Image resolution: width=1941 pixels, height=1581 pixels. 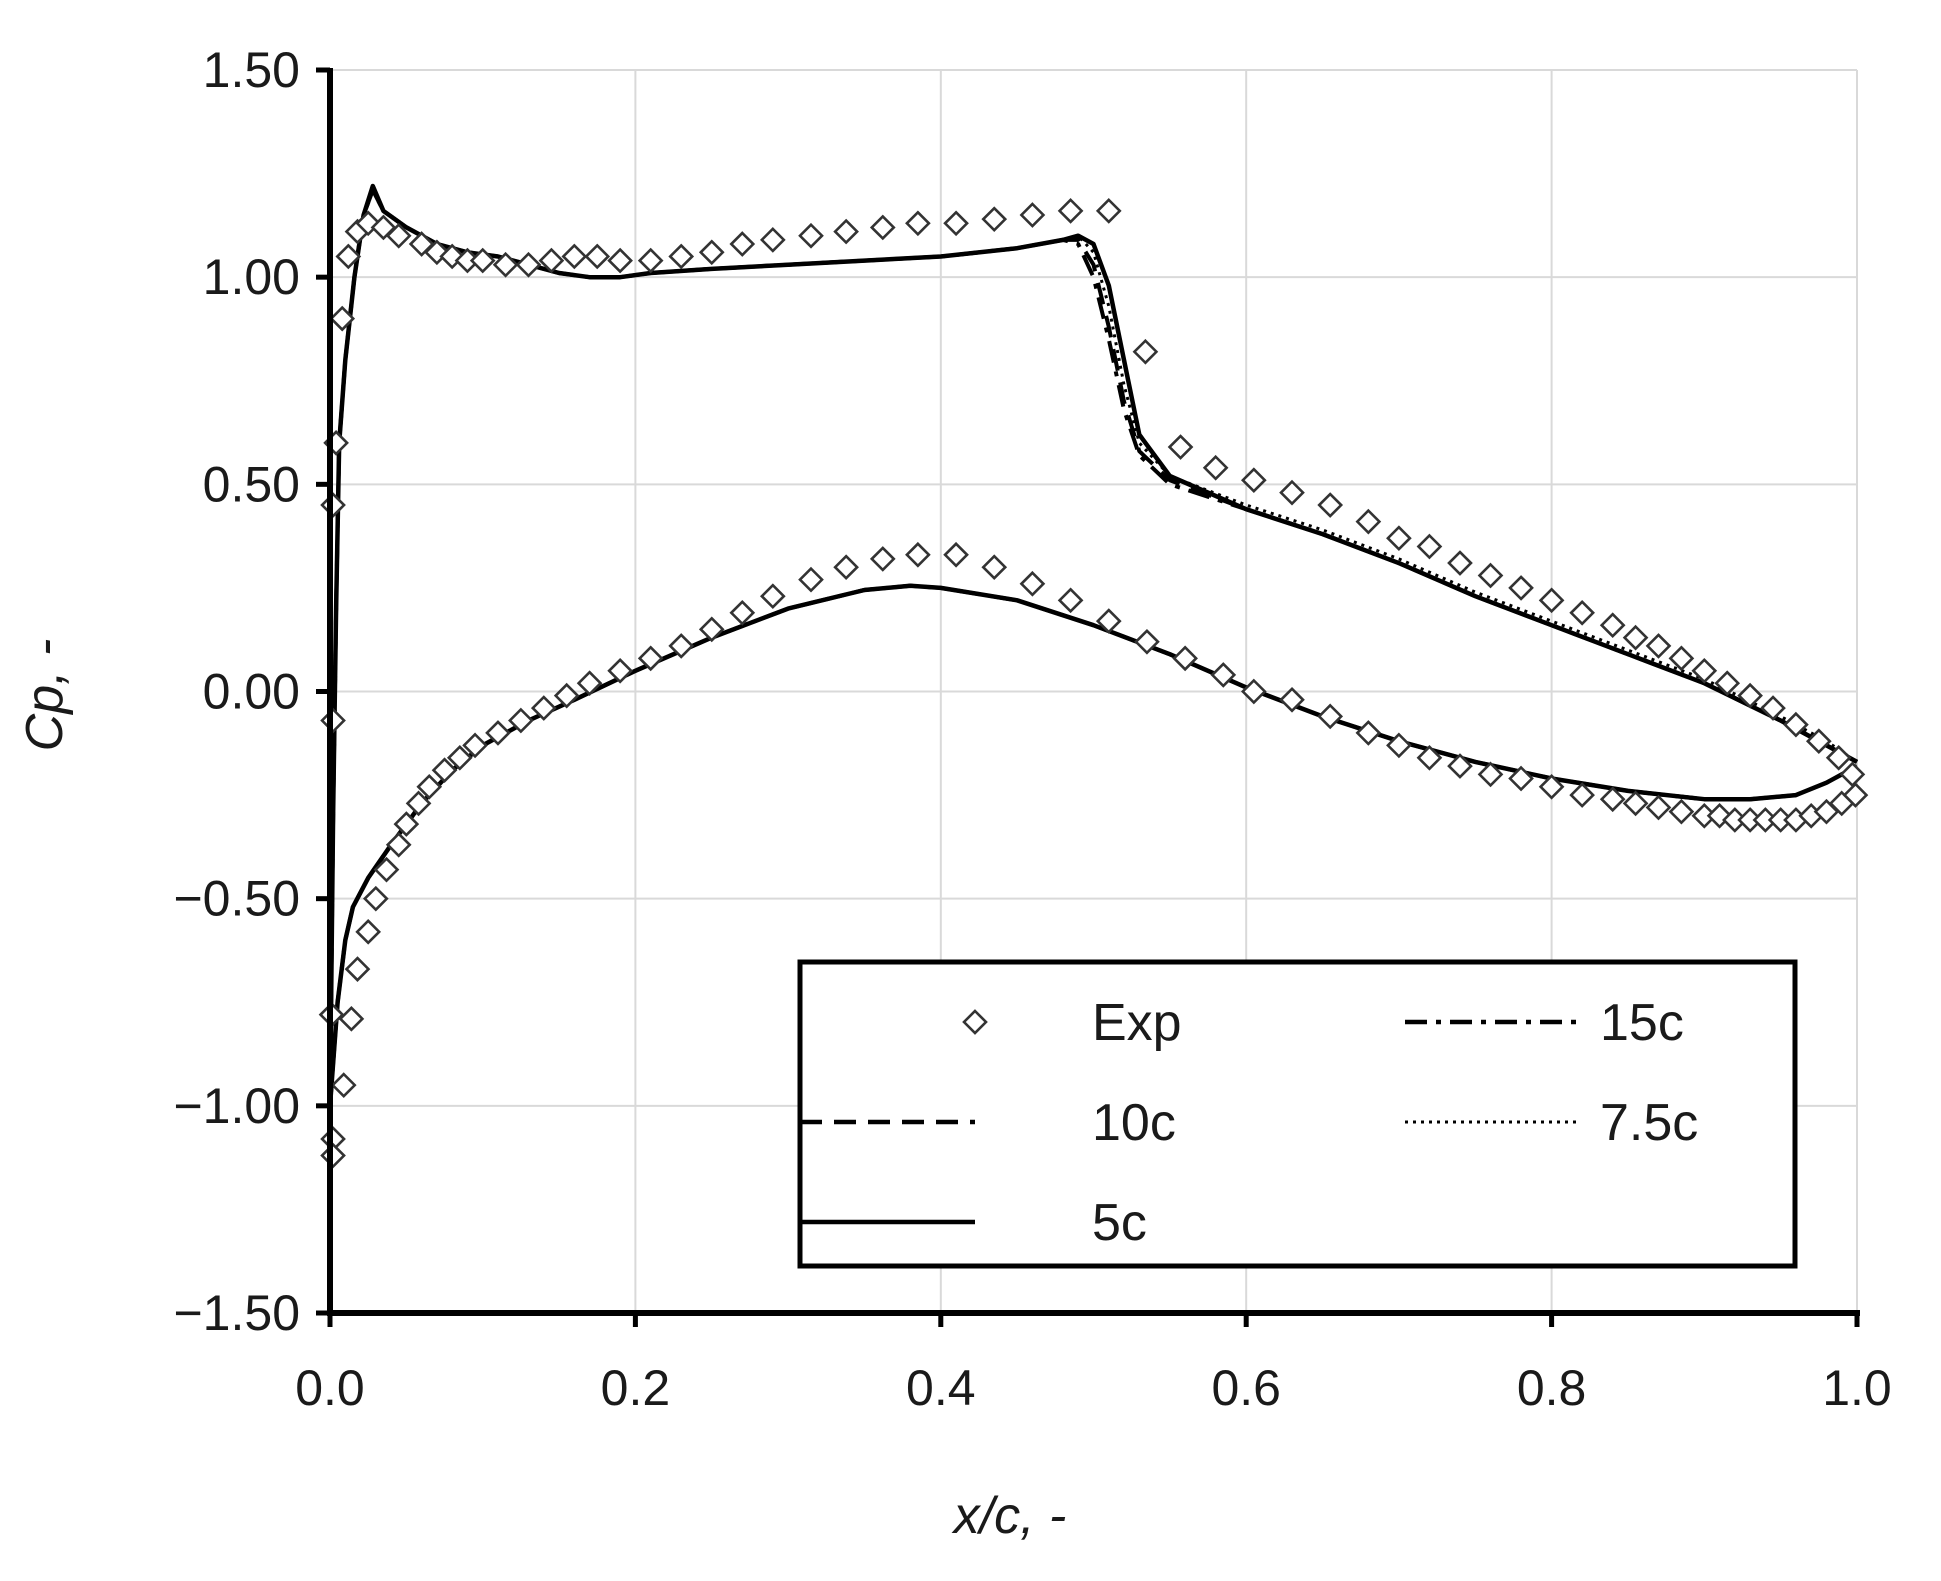 What do you see at coordinates (1119, 1223) in the screenshot?
I see `legend-label: 5c` at bounding box center [1119, 1223].